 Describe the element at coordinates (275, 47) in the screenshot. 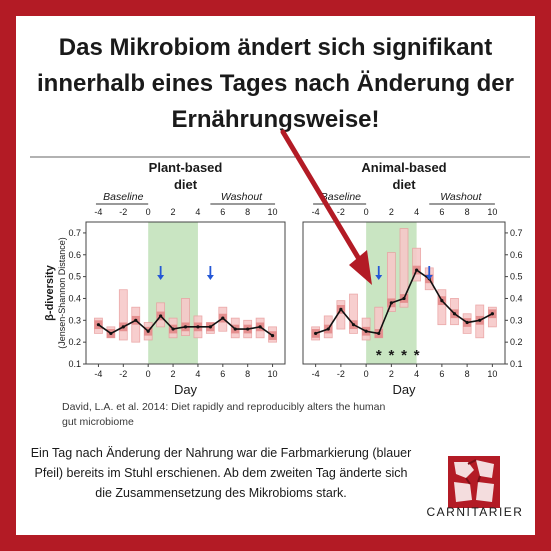

I see `headline-line-1: Das Mikrobiom ändert sich signifikant` at that location.